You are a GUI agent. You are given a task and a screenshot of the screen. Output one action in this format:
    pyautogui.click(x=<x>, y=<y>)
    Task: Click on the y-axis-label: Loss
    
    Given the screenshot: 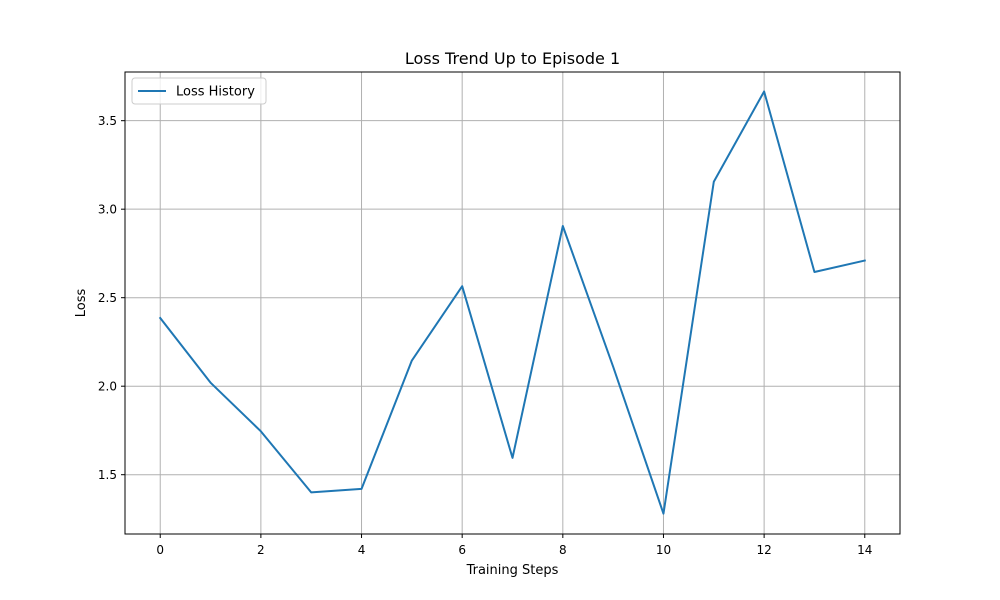 What is the action you would take?
    pyautogui.click(x=81, y=303)
    